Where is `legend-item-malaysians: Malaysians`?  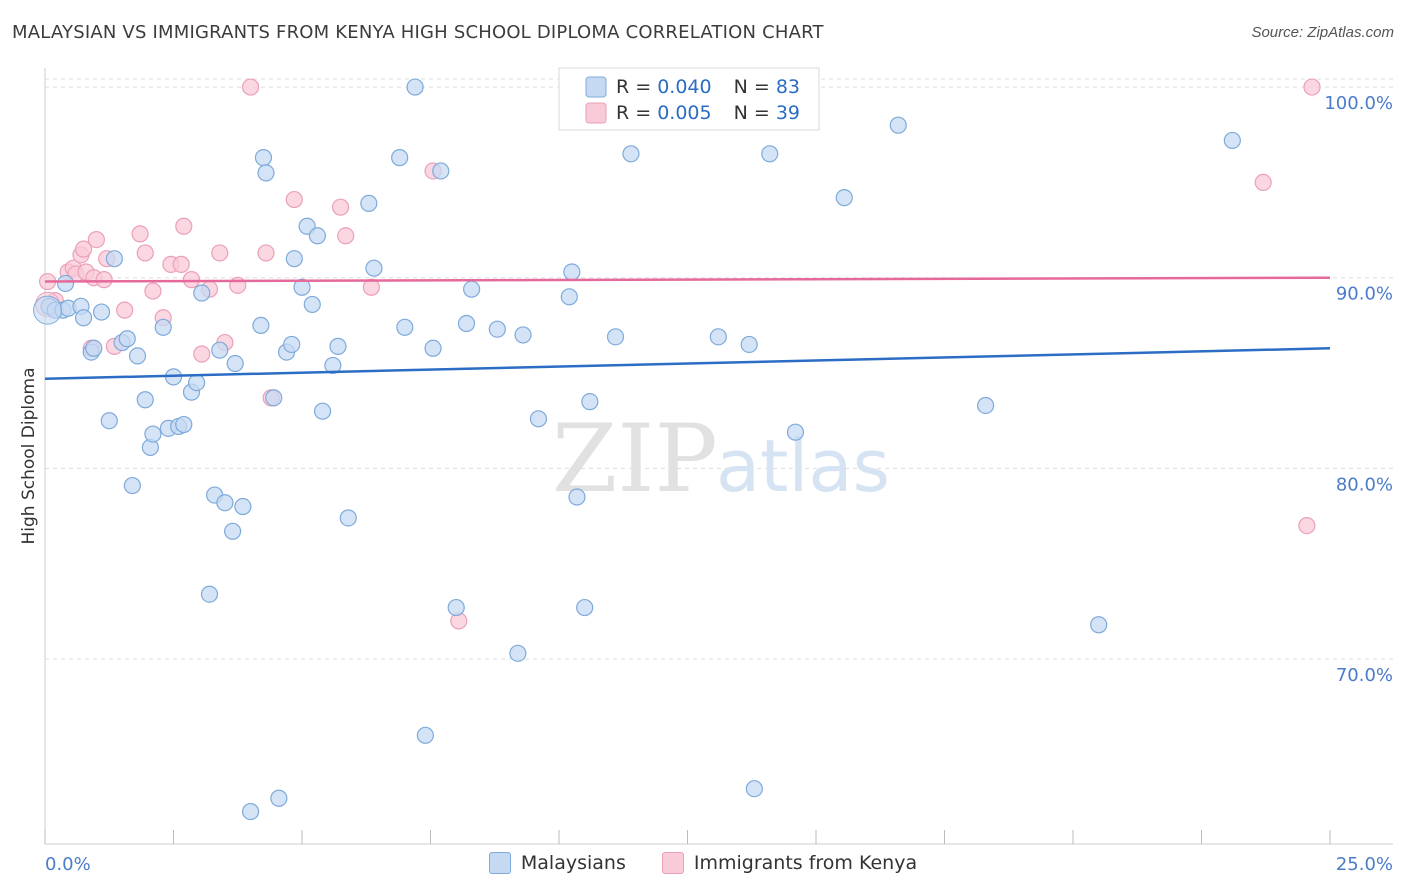
legend-item-malaysians: Malaysians is located at coordinates (557, 863).